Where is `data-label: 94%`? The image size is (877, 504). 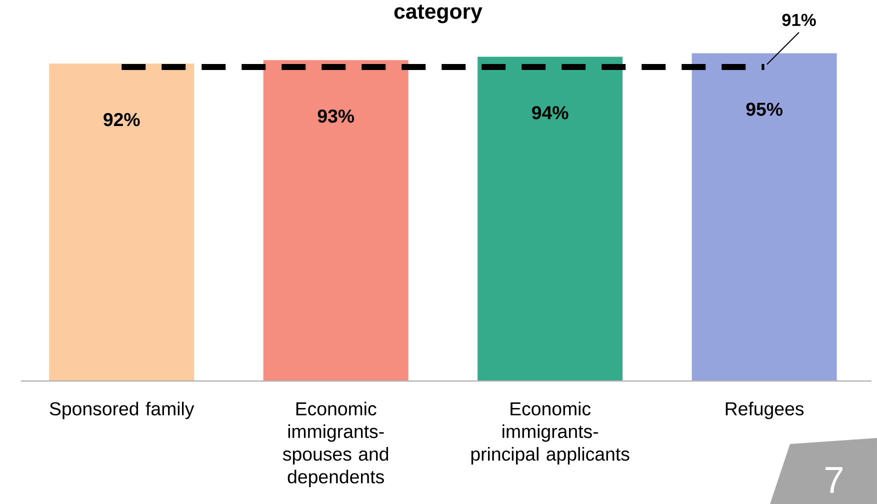
data-label: 94% is located at coordinates (550, 113).